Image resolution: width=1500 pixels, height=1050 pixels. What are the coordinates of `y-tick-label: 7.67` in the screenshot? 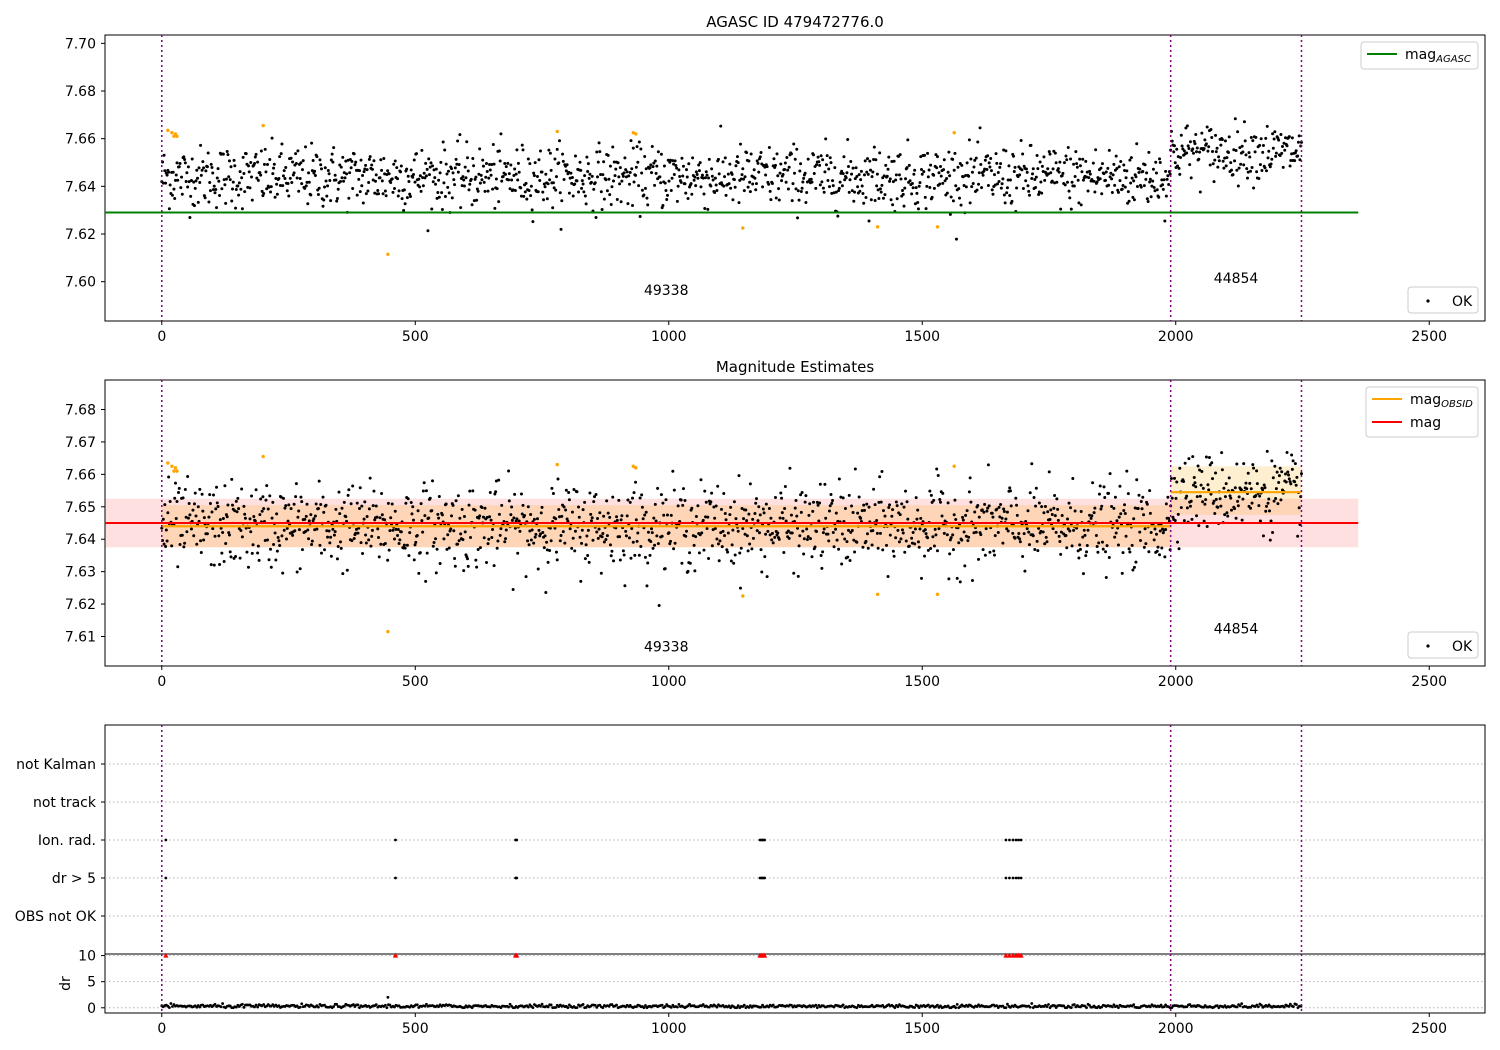 It's located at (80, 443).